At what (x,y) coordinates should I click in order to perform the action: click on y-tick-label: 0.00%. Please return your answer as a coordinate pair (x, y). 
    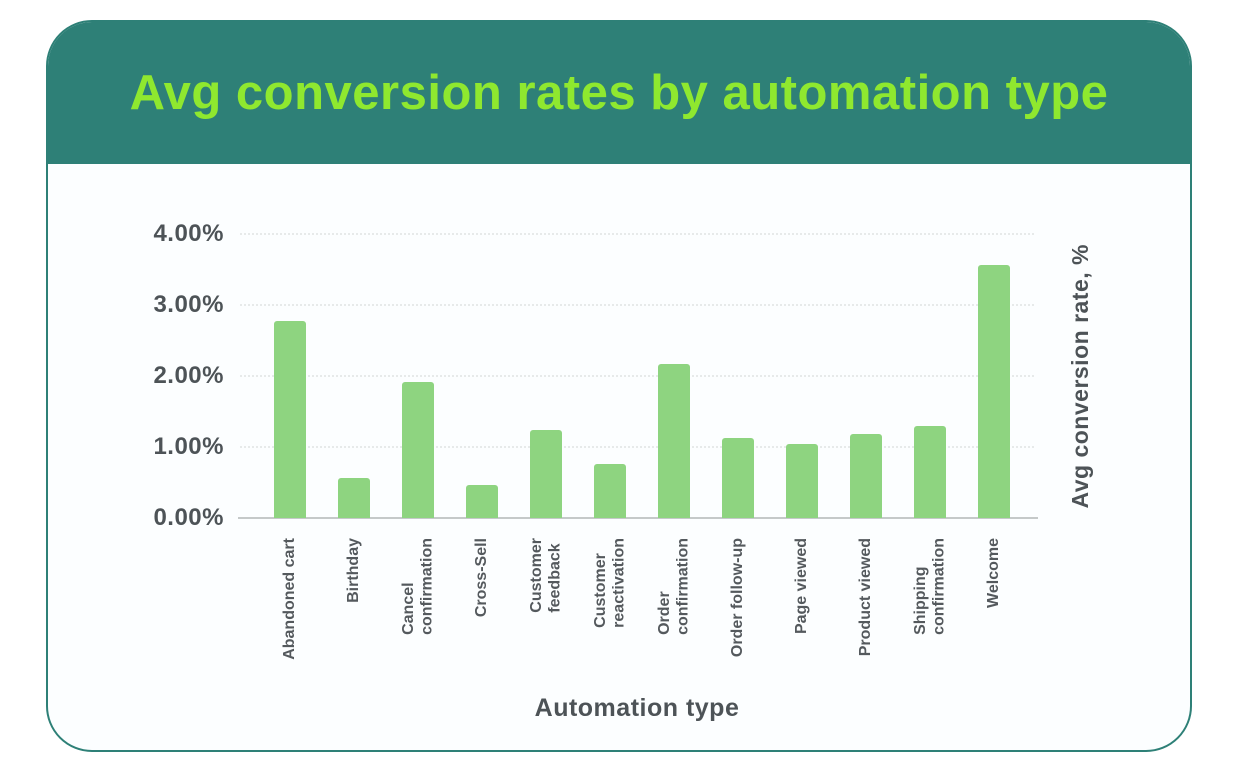
    Looking at the image, I should click on (188, 517).